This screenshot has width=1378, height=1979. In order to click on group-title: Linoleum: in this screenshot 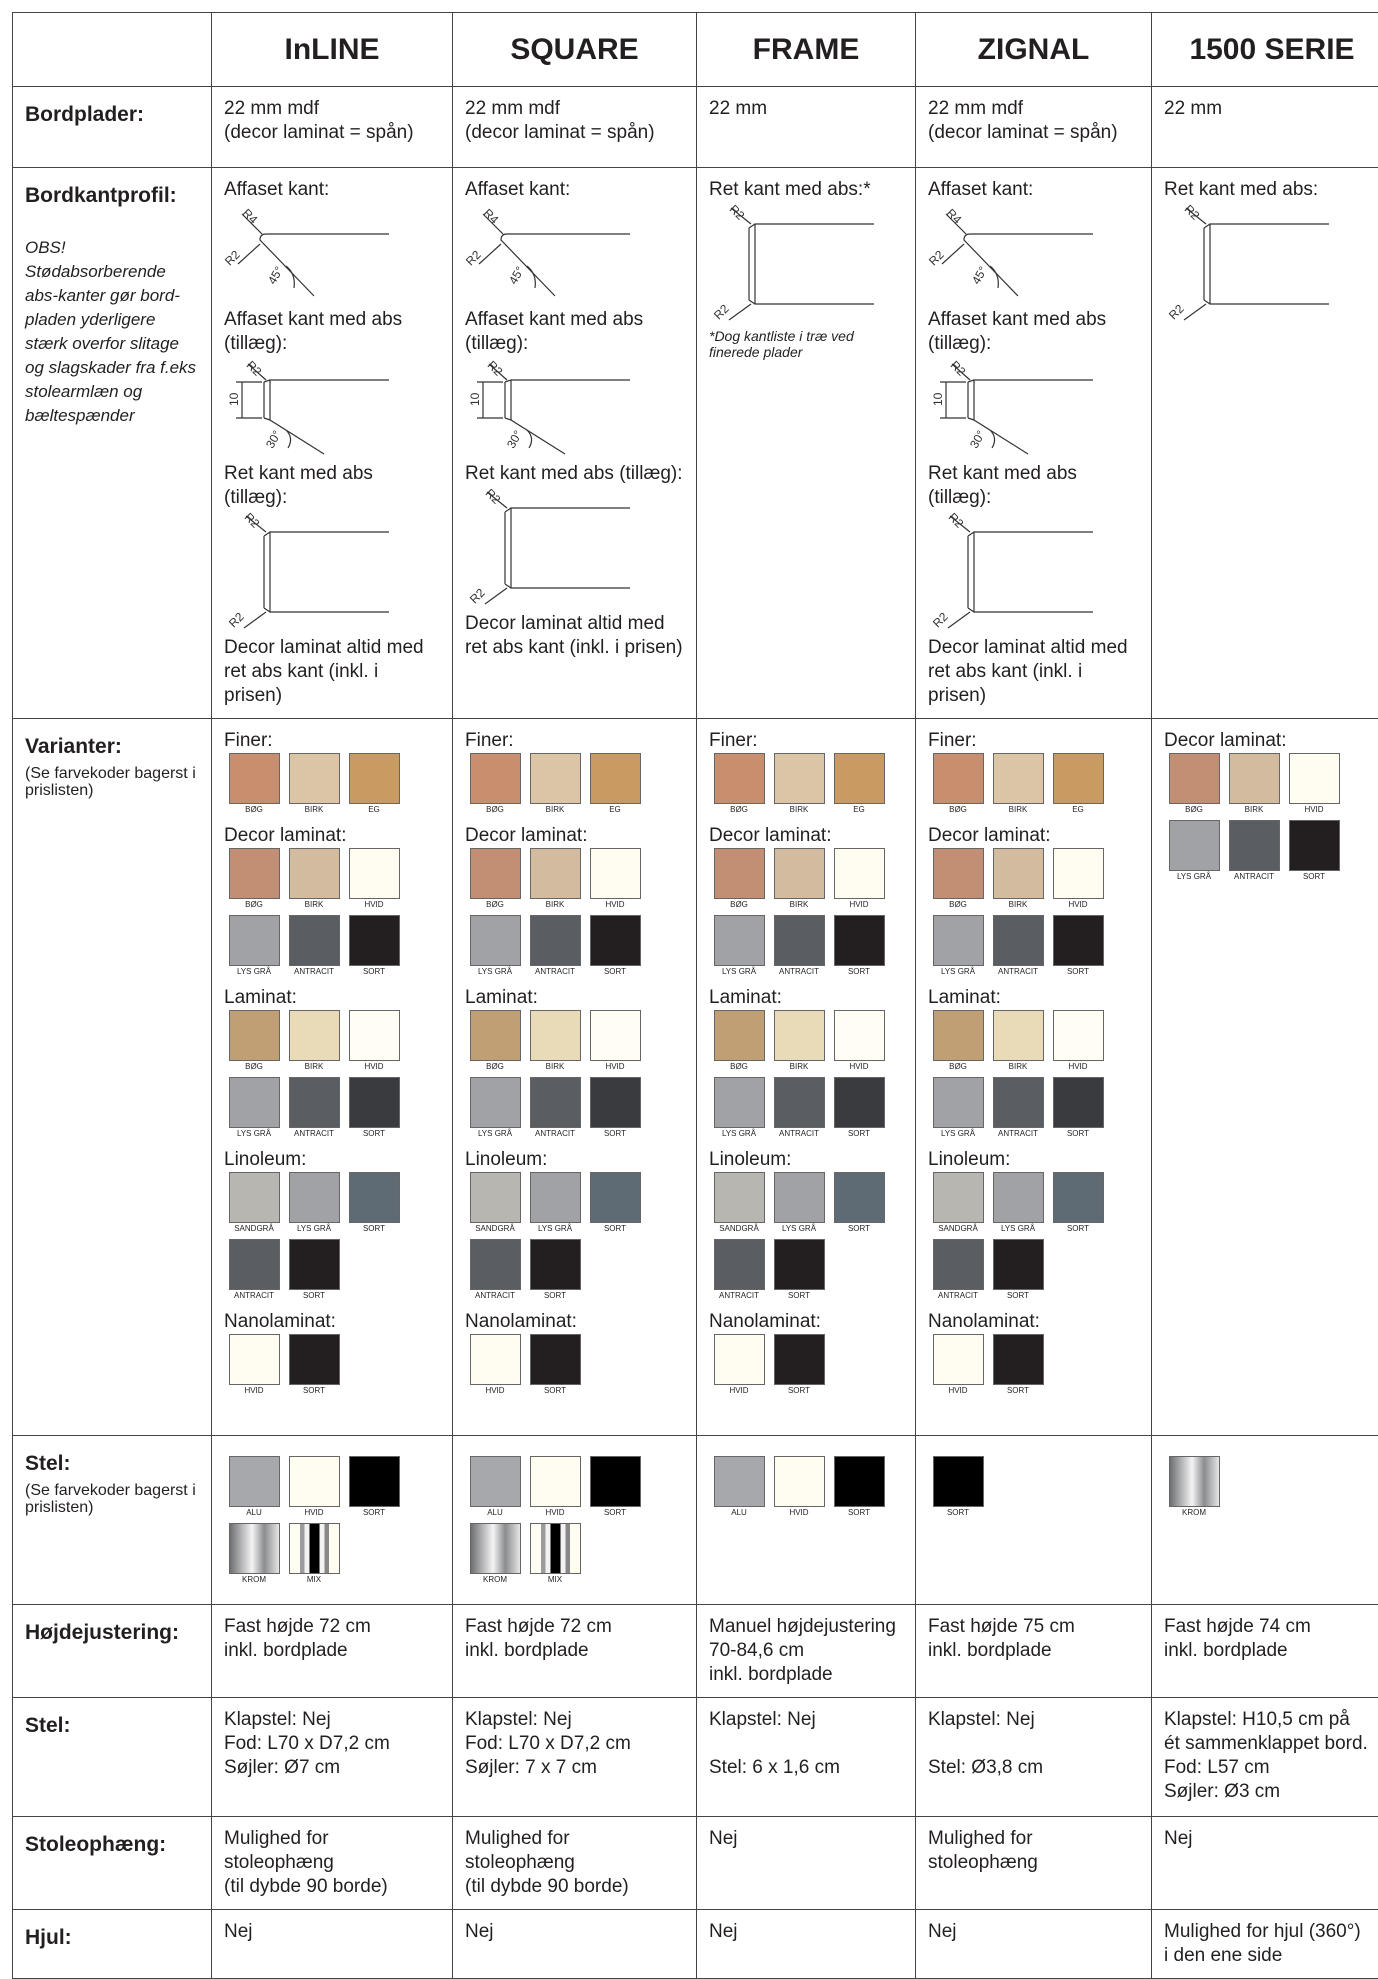, I will do `click(1033, 1160)`.